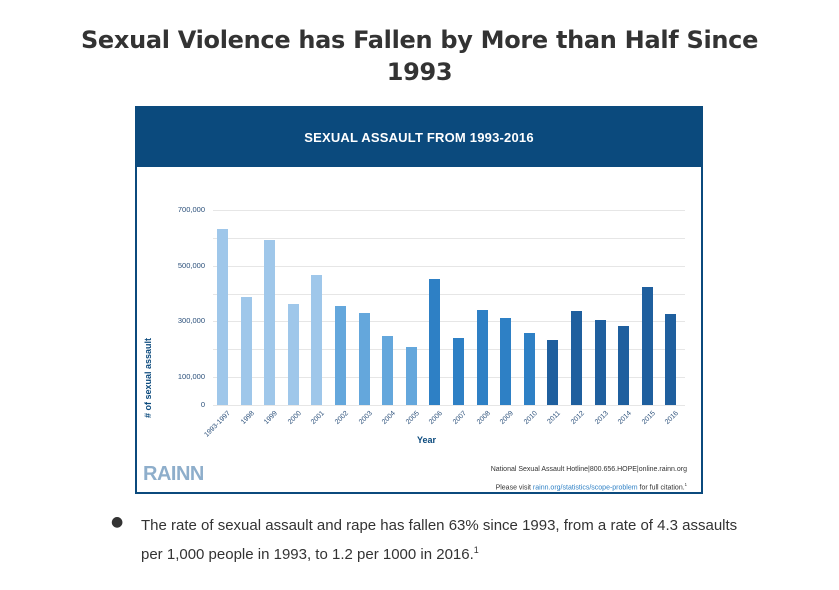  I want to click on bar-2007, so click(458, 371).